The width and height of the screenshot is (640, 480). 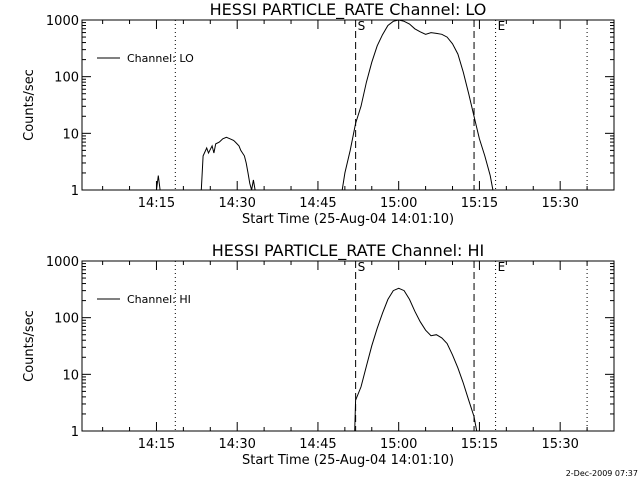 I want to click on legend-label: Channel: LO, so click(x=160, y=58).